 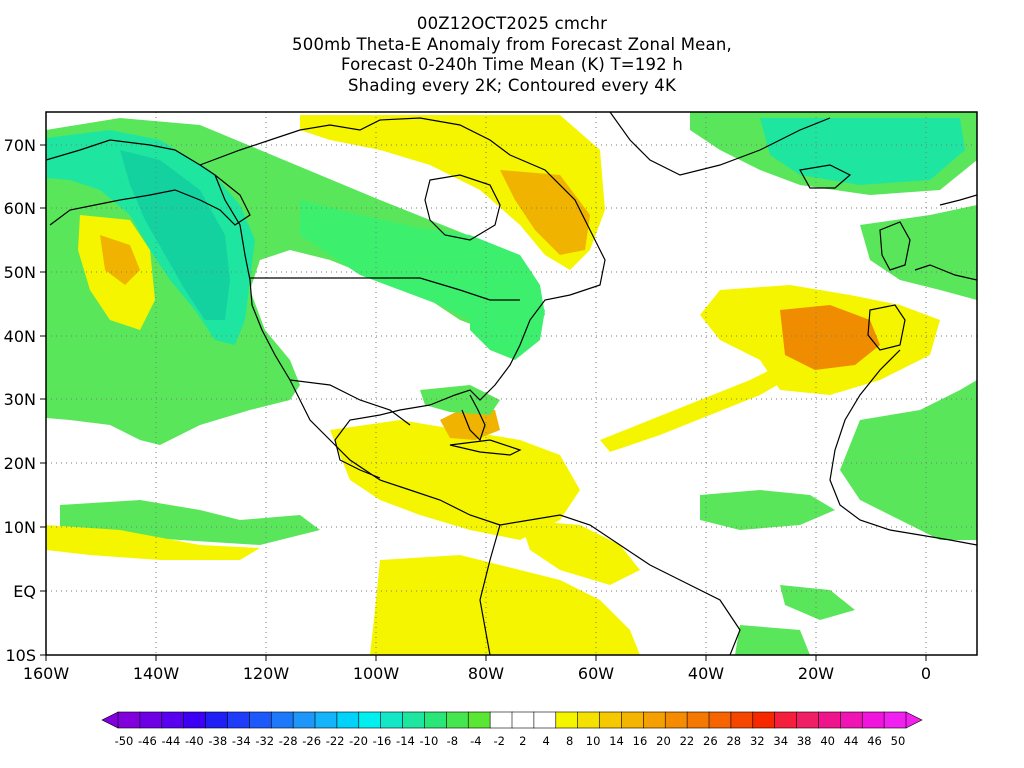 I want to click on lon-label-40w: 40W, so click(x=706, y=673).